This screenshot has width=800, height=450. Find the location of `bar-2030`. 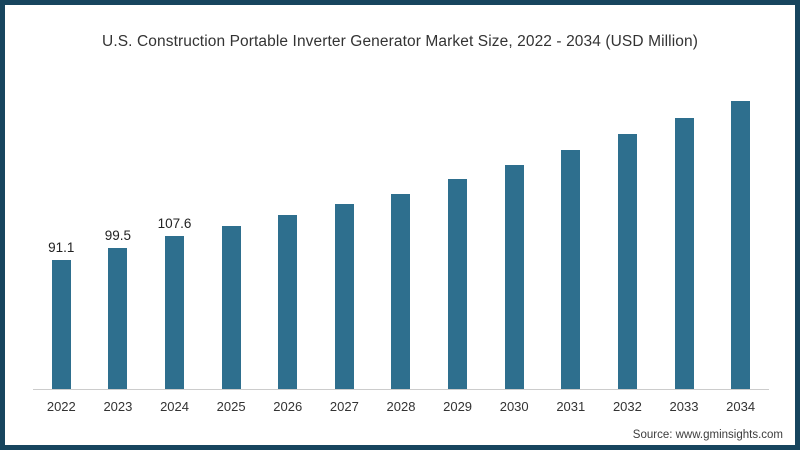

bar-2030 is located at coordinates (514, 277).